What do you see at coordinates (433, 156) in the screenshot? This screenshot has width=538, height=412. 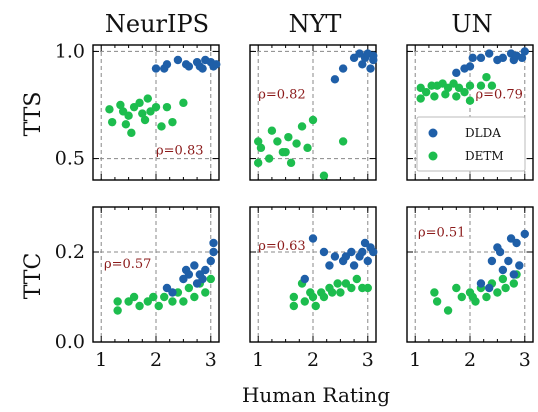 I see `legend-marker-detm` at bounding box center [433, 156].